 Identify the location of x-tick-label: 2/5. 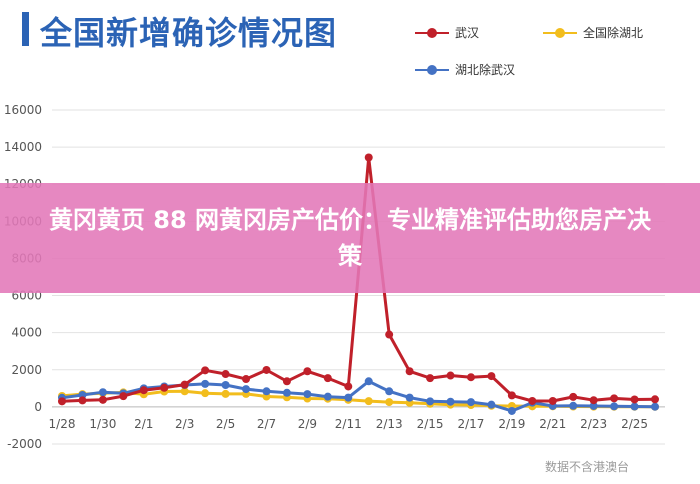
(225, 424).